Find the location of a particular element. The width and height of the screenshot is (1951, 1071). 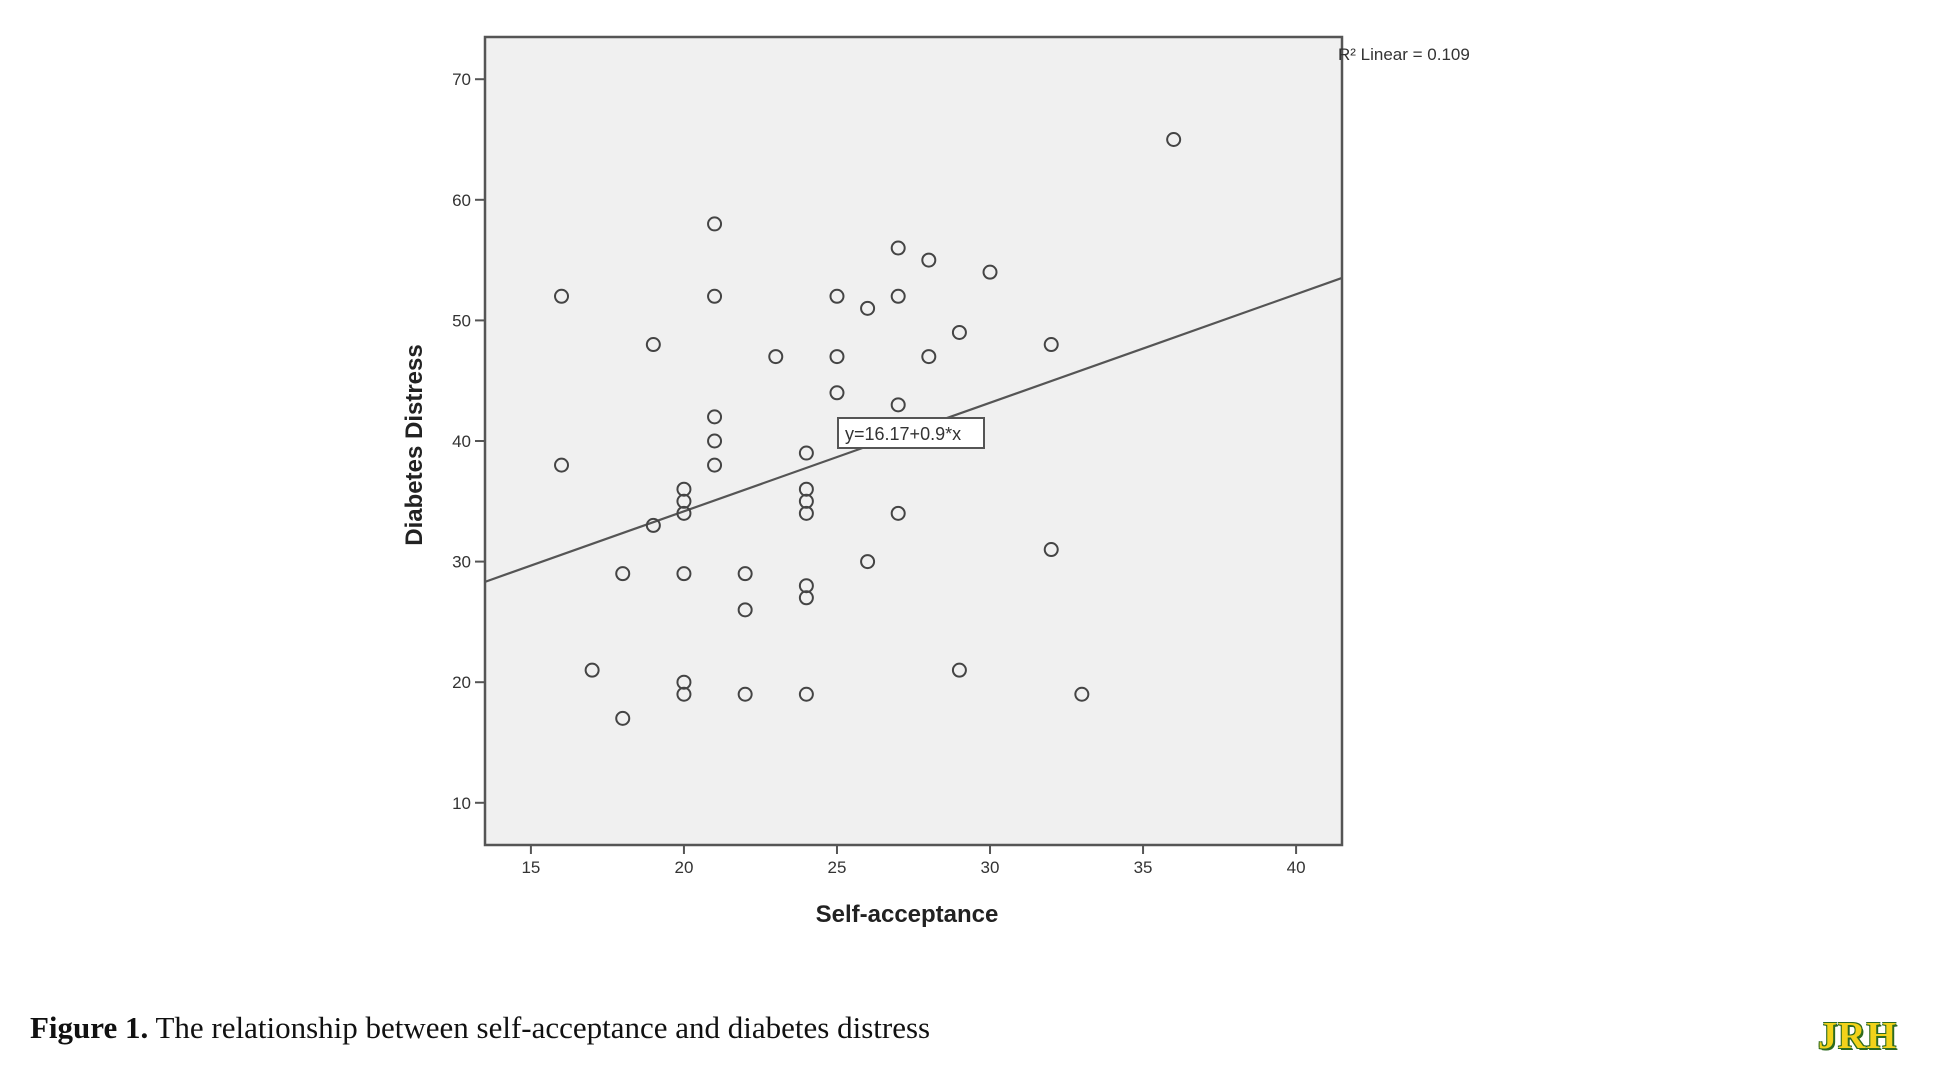

x-tick-label: 25 is located at coordinates (837, 867).